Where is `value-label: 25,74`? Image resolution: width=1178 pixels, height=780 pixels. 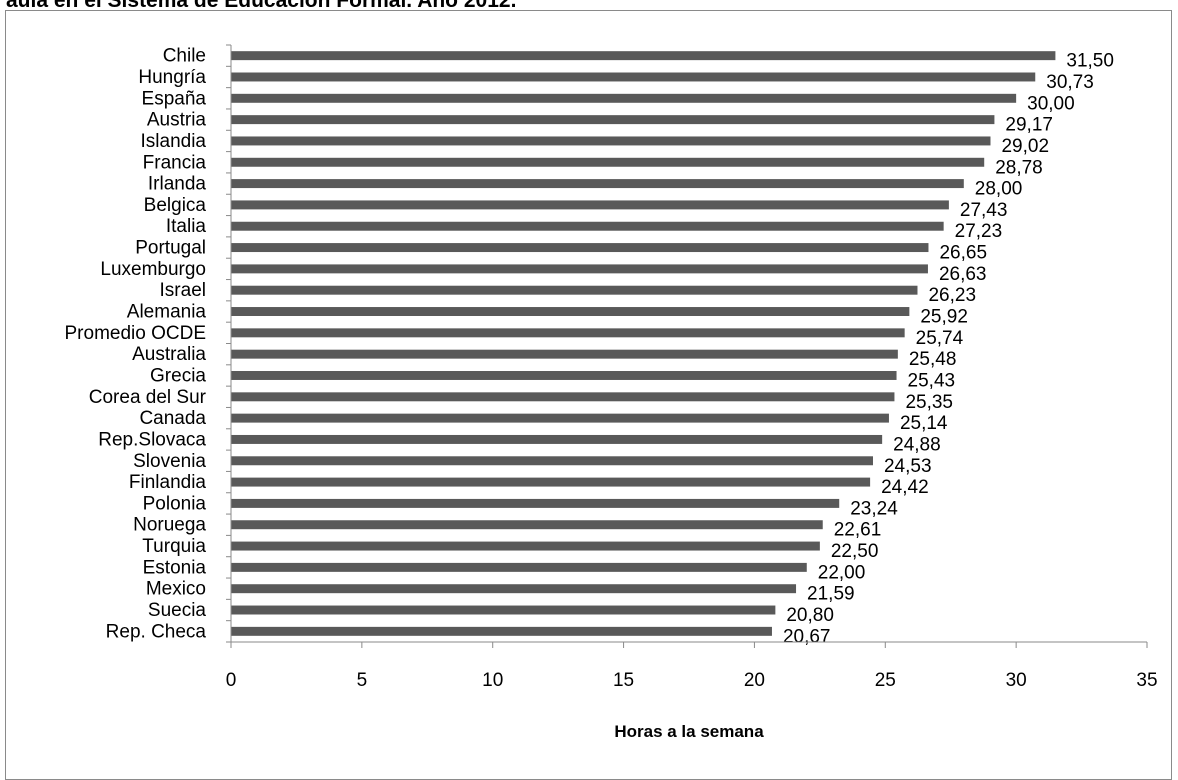
value-label: 25,74 is located at coordinates (940, 338).